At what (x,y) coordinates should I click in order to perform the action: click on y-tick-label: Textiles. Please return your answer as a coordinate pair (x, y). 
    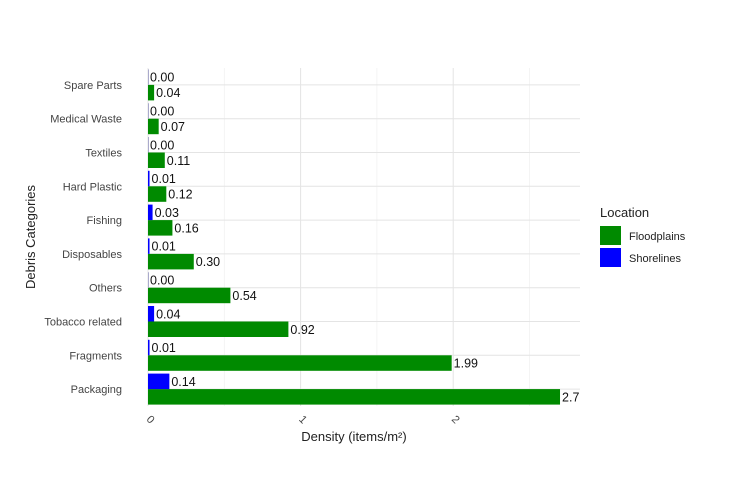
    Looking at the image, I should click on (103, 154).